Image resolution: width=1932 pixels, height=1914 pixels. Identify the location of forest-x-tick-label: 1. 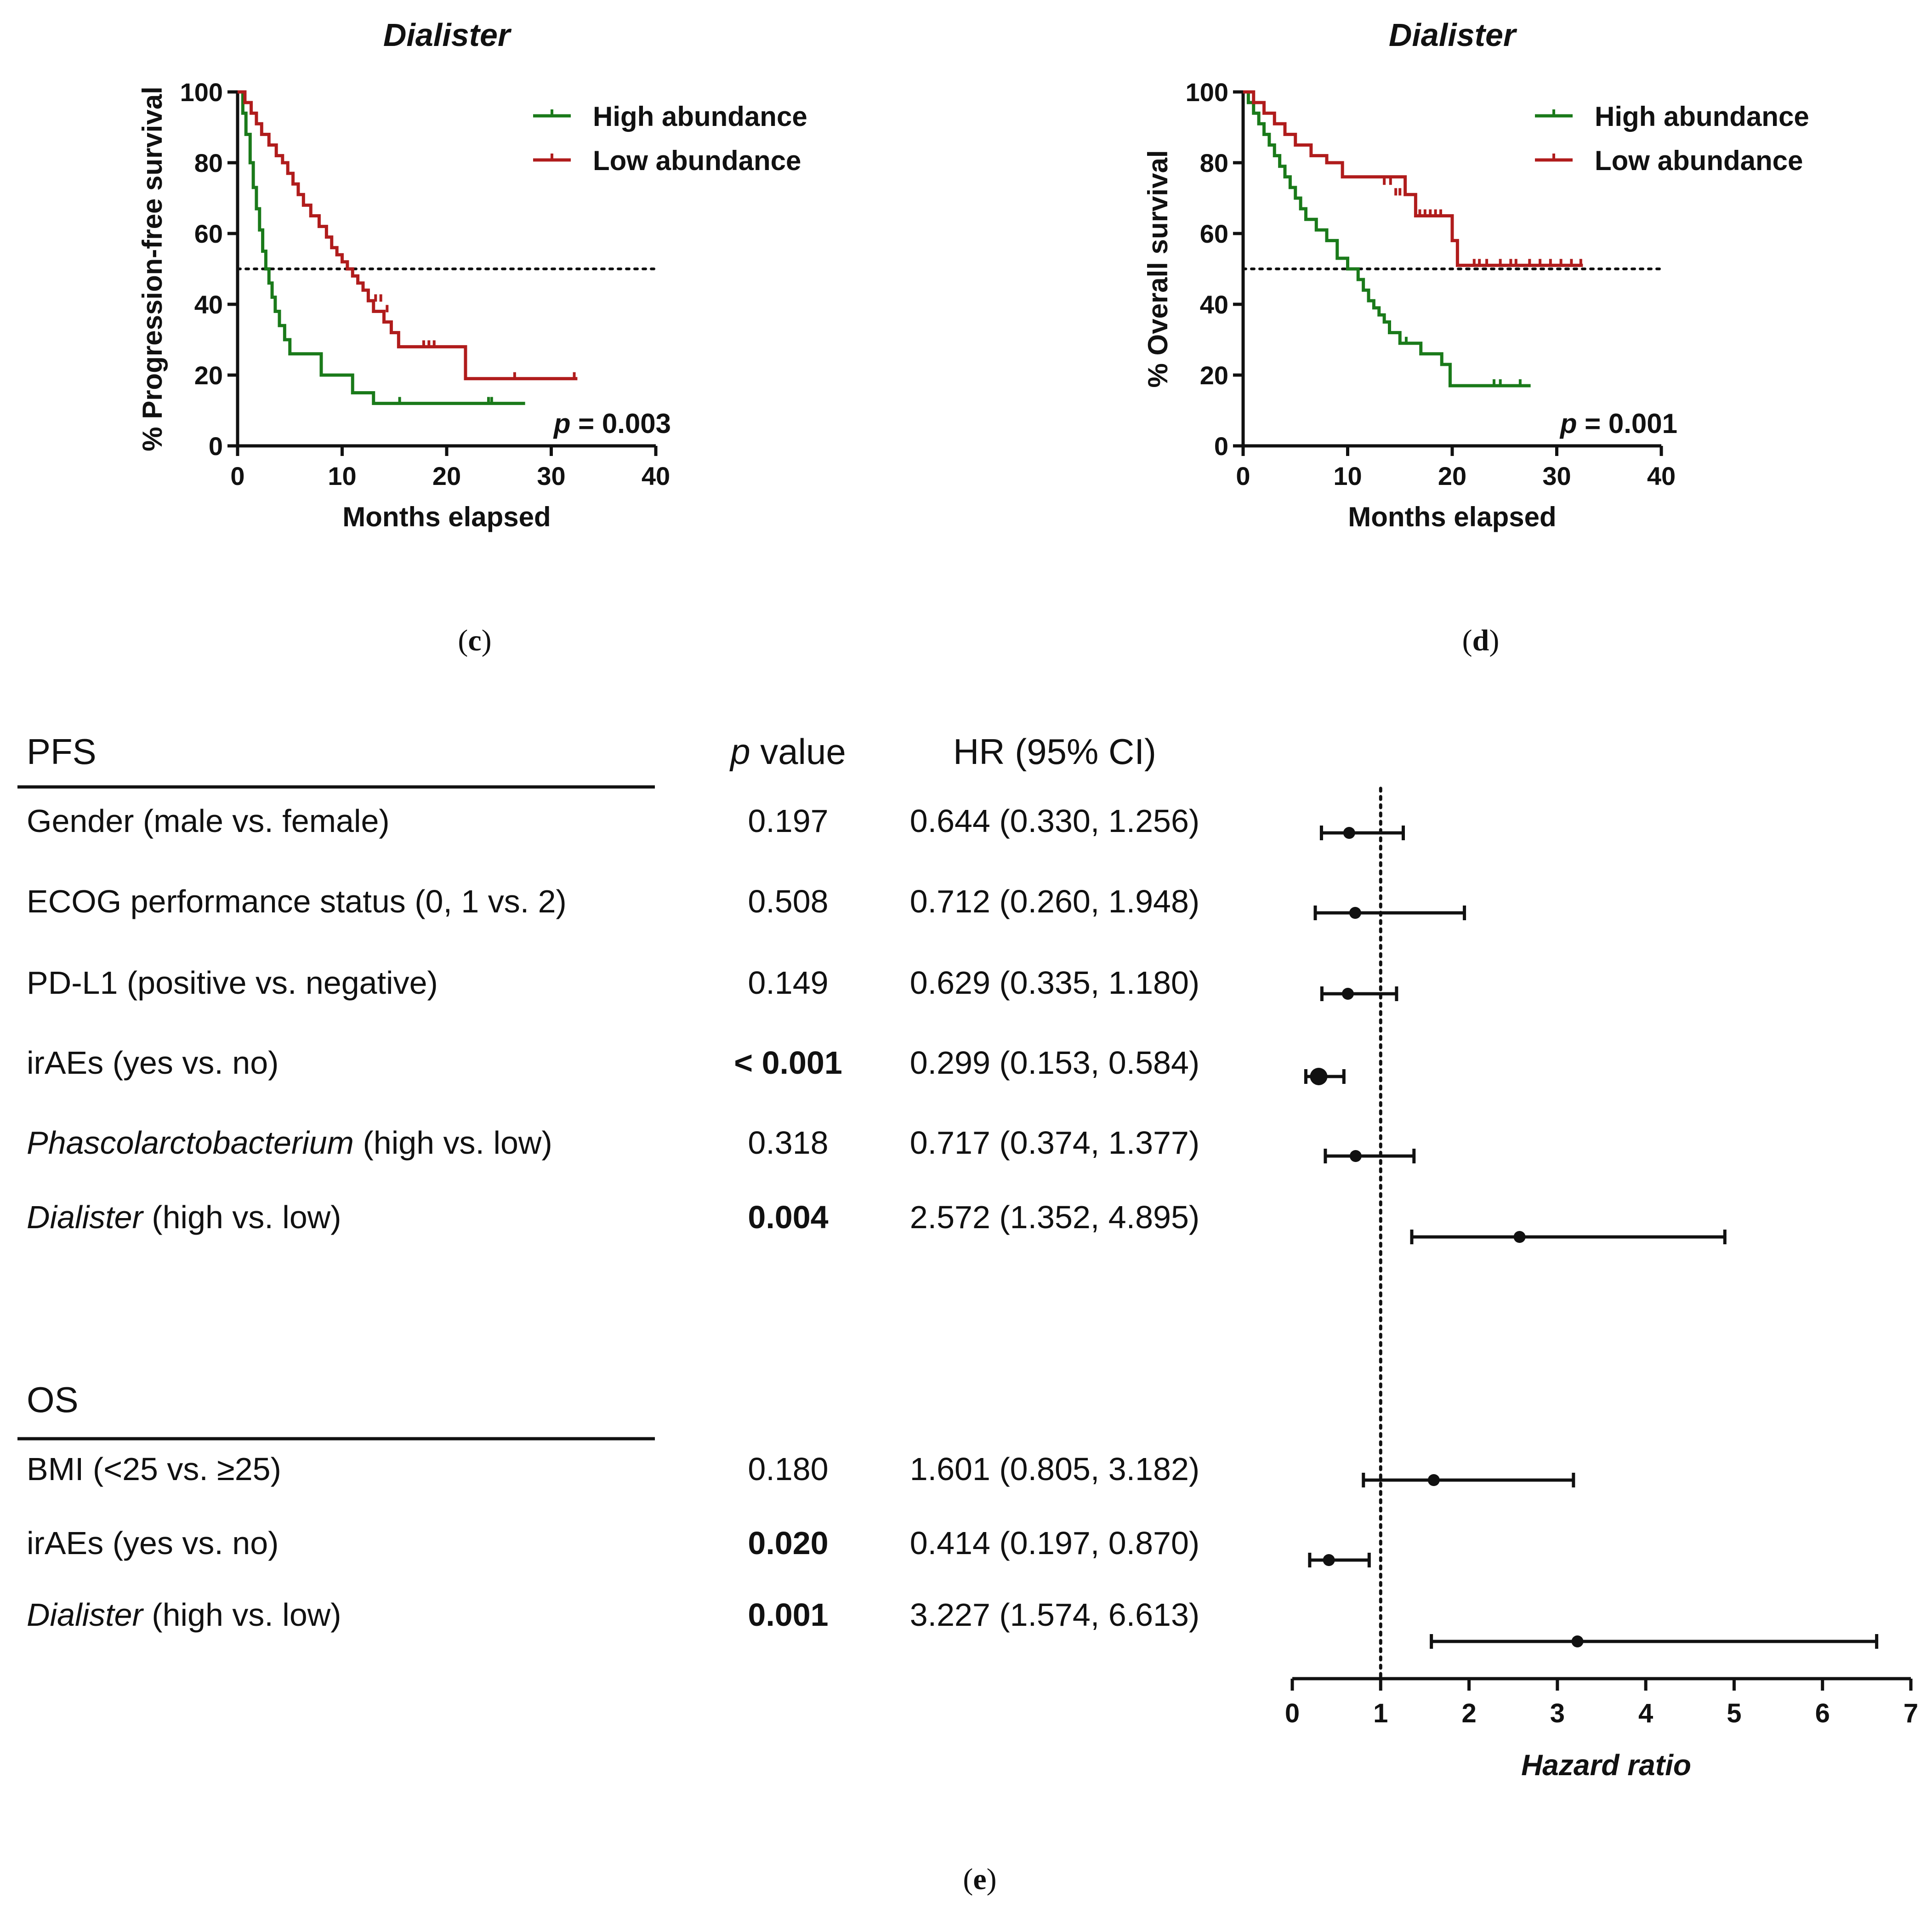
(1381, 1713).